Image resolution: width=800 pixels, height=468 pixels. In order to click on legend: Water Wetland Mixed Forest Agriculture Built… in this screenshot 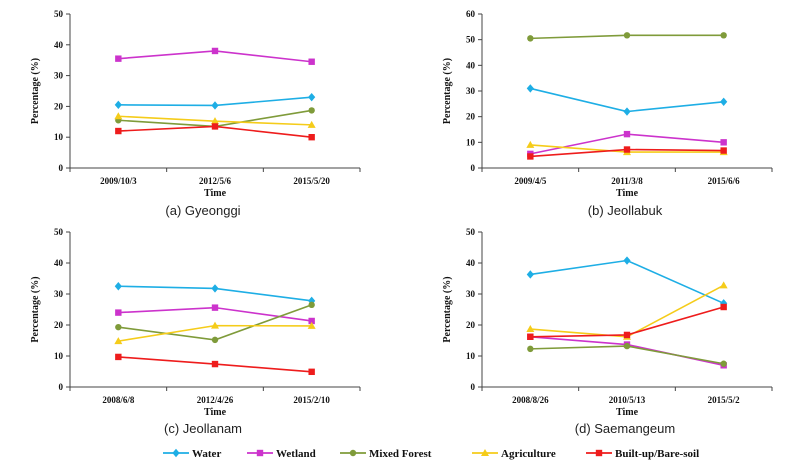, I will do `click(431, 454)`.